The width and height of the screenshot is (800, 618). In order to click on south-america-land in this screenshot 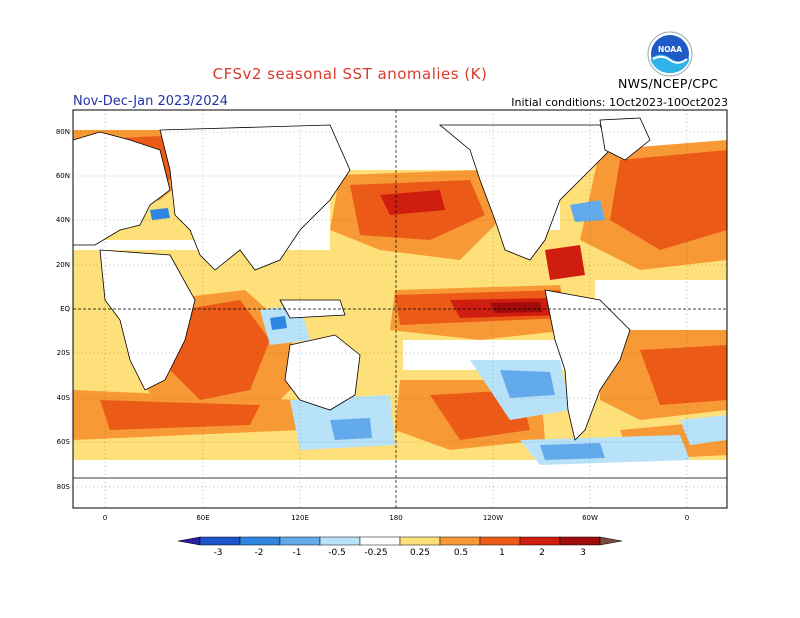, I will do `click(587, 365)`.